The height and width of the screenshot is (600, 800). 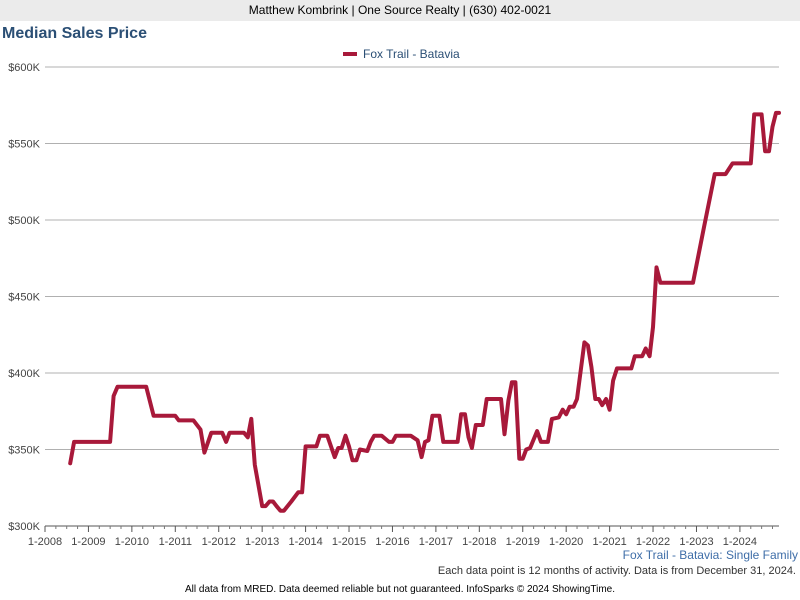 I want to click on x-tick-label: 1-2014, so click(x=305, y=542).